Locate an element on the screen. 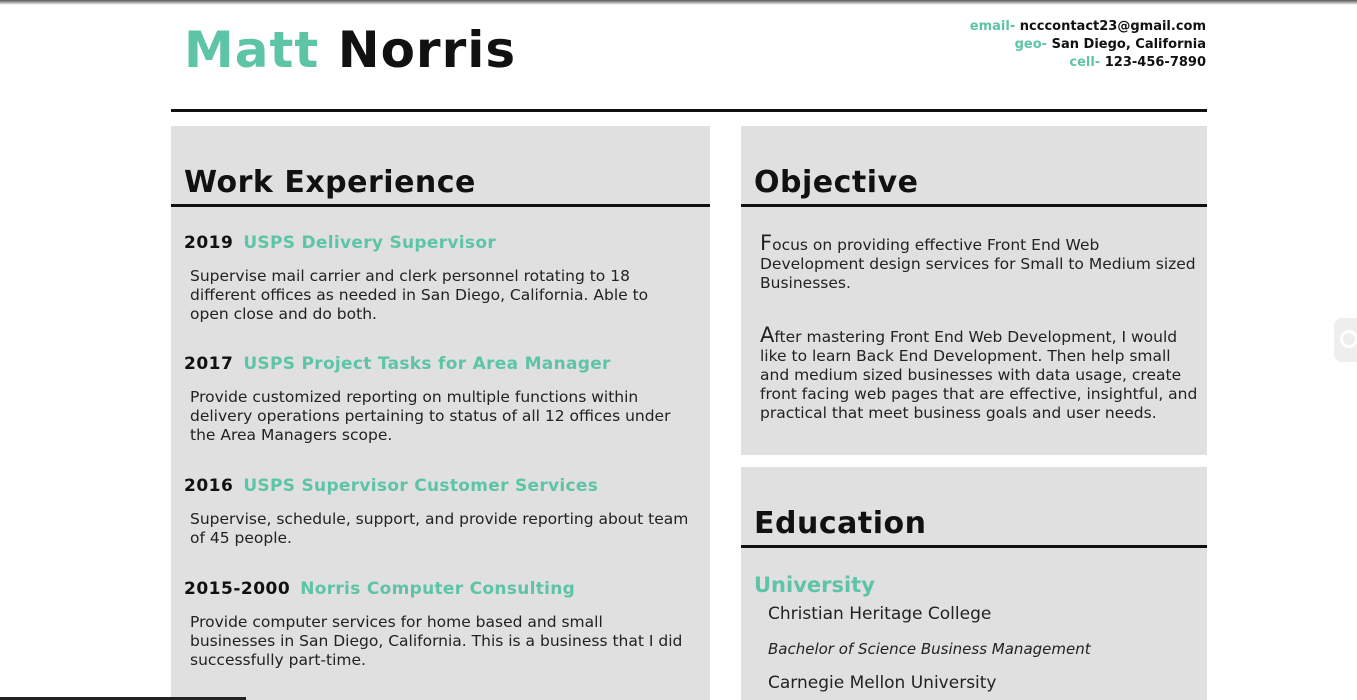 This screenshot has width=1357, height=700. education-school: Christian Heritage College is located at coordinates (880, 614).